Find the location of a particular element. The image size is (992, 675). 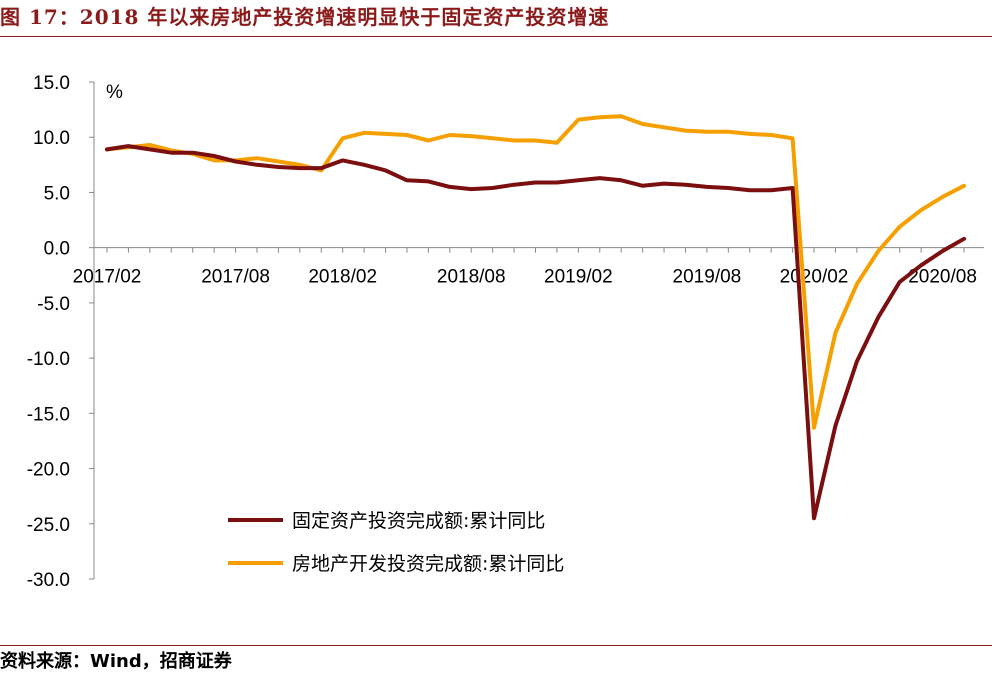

y-tick-label: -20.0 is located at coordinates (48, 470).